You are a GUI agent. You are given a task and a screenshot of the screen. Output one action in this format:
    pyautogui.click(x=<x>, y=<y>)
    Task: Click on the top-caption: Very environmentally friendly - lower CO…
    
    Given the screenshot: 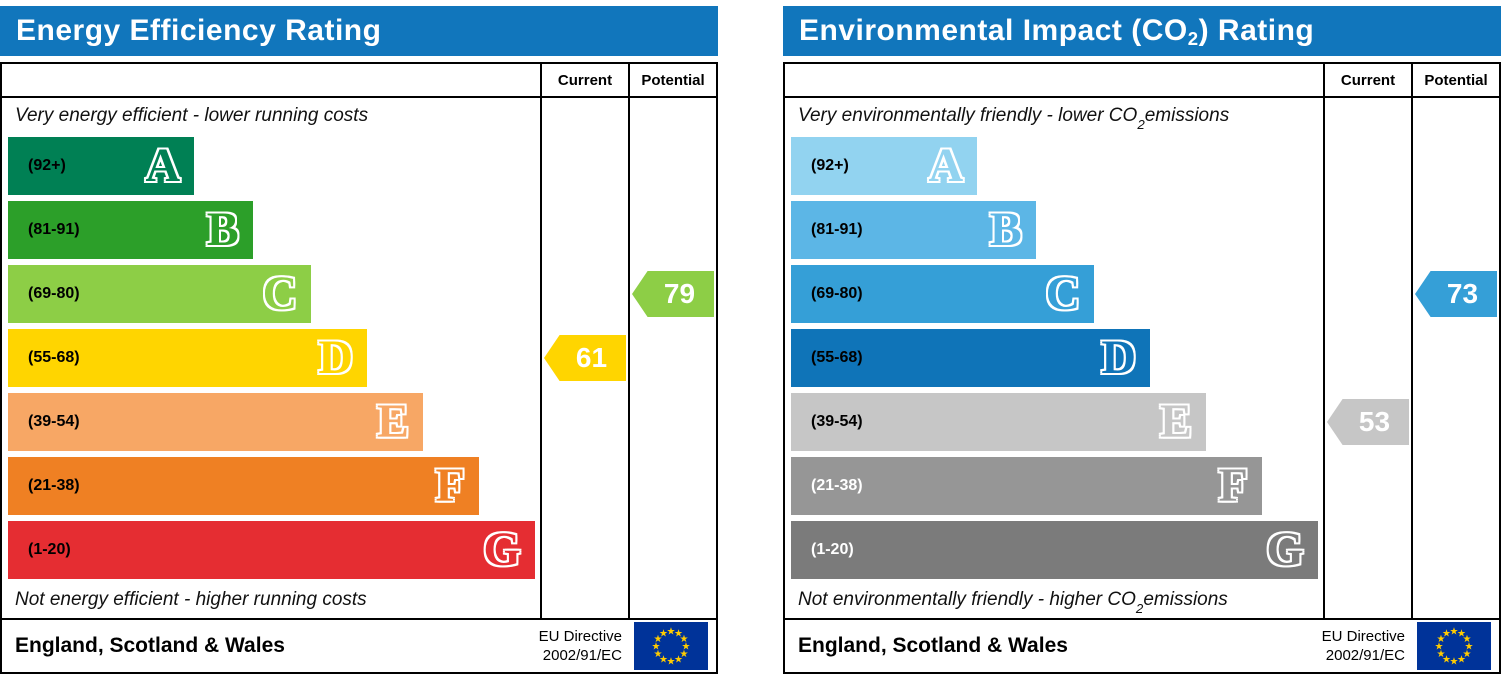 What is the action you would take?
    pyautogui.click(x=1014, y=118)
    